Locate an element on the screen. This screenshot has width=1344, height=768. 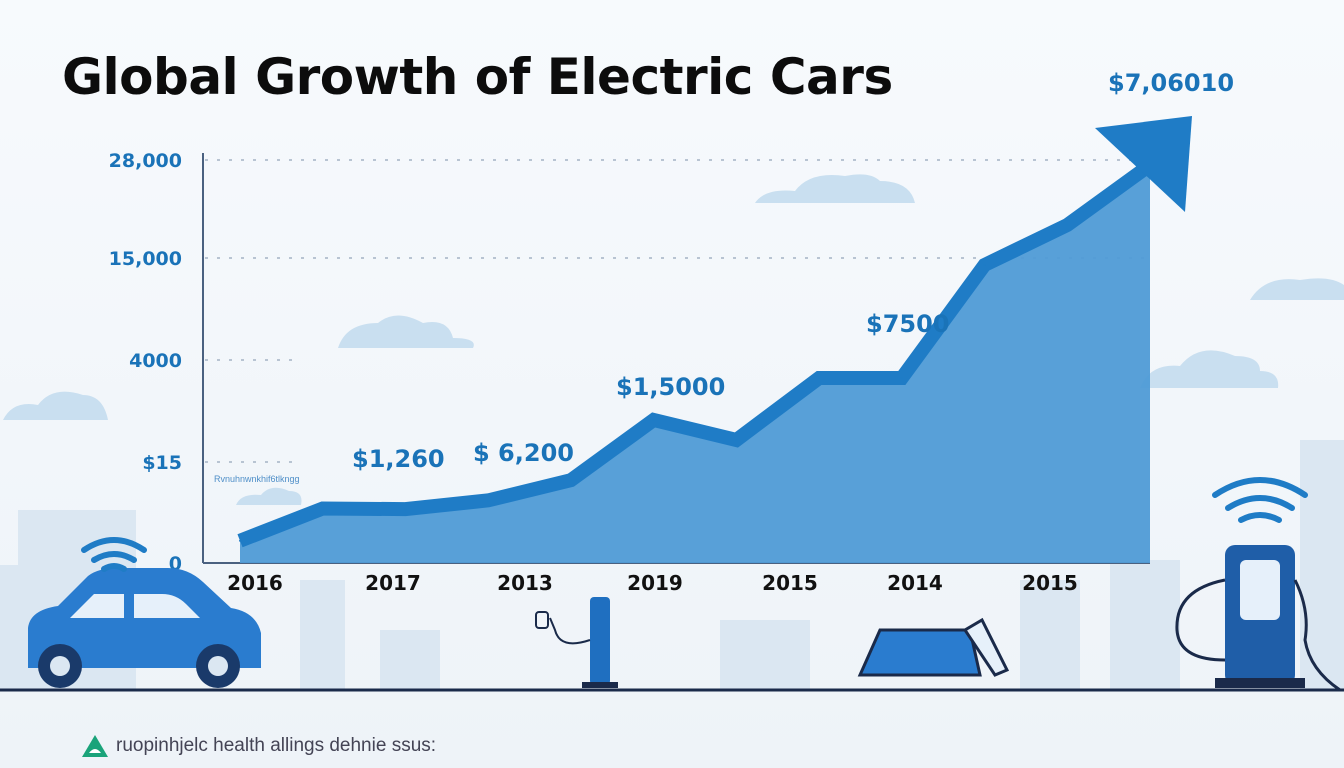
x-tick-label: 2014 is located at coordinates (915, 583).